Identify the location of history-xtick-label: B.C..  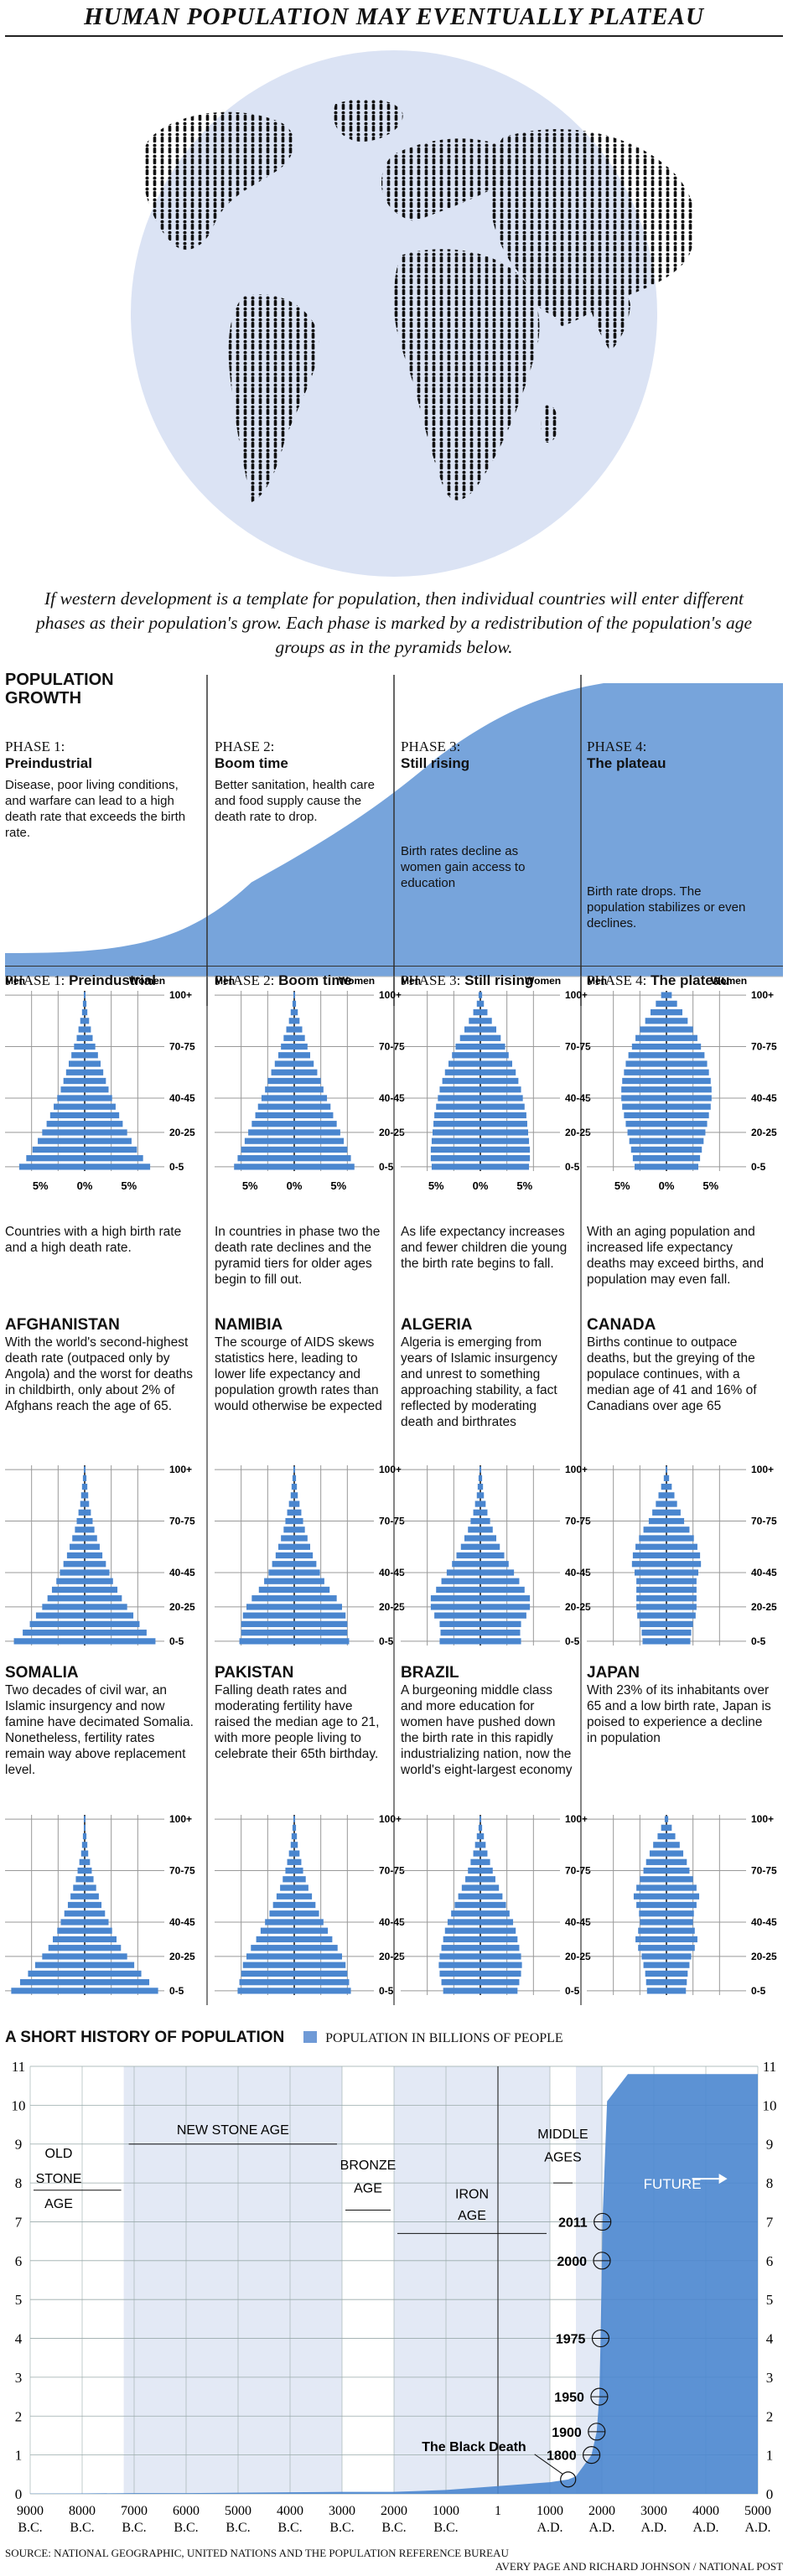
(393, 2528).